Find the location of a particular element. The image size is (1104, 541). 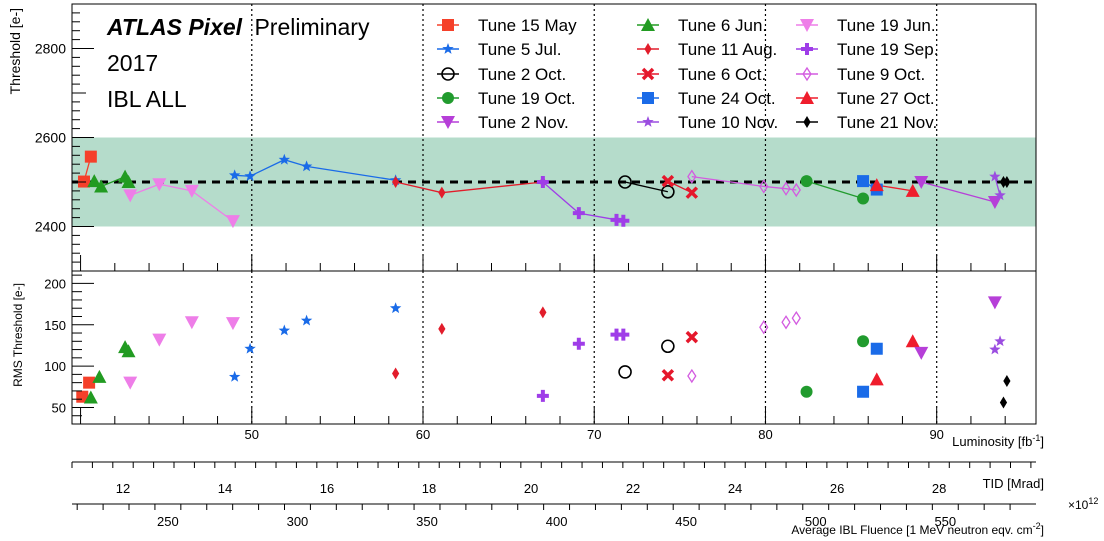

legend-label: Tune 15 May is located at coordinates (527, 25).